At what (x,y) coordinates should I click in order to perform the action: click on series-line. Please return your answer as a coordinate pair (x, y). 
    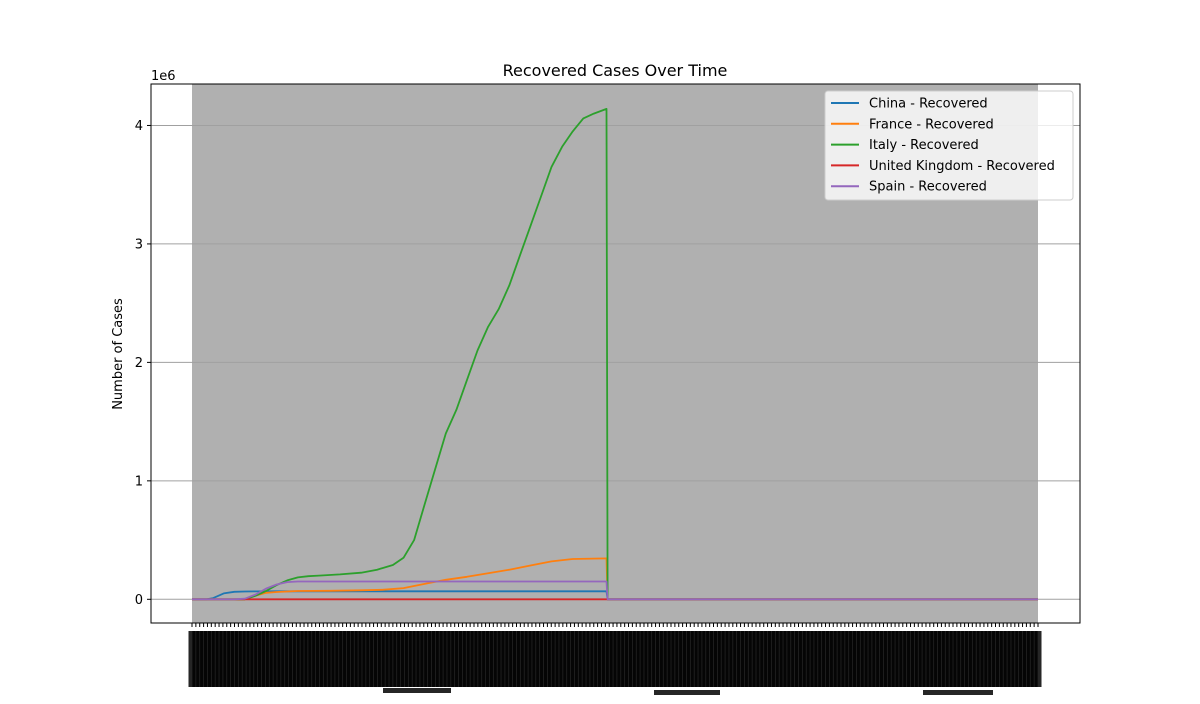
    Looking at the image, I should click on (615, 590).